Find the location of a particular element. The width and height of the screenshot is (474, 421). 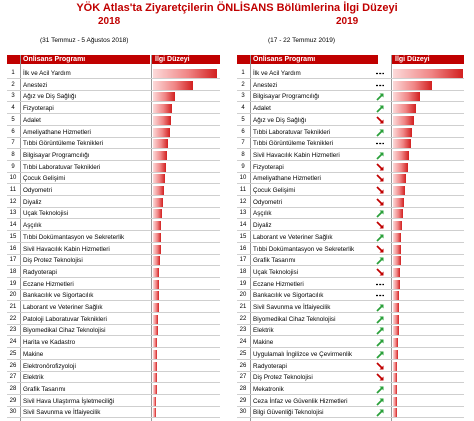

rank-label: 18 is located at coordinates (13, 271).